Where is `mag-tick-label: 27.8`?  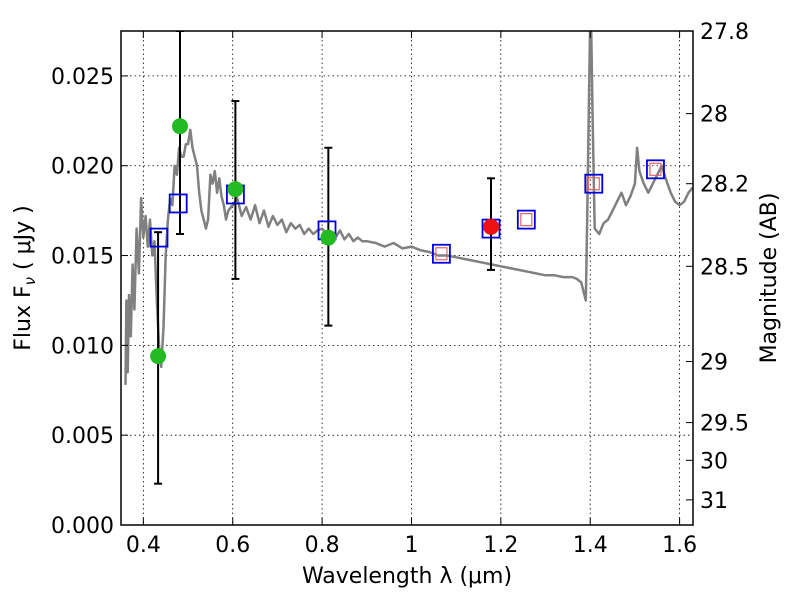 mag-tick-label: 27.8 is located at coordinates (724, 32).